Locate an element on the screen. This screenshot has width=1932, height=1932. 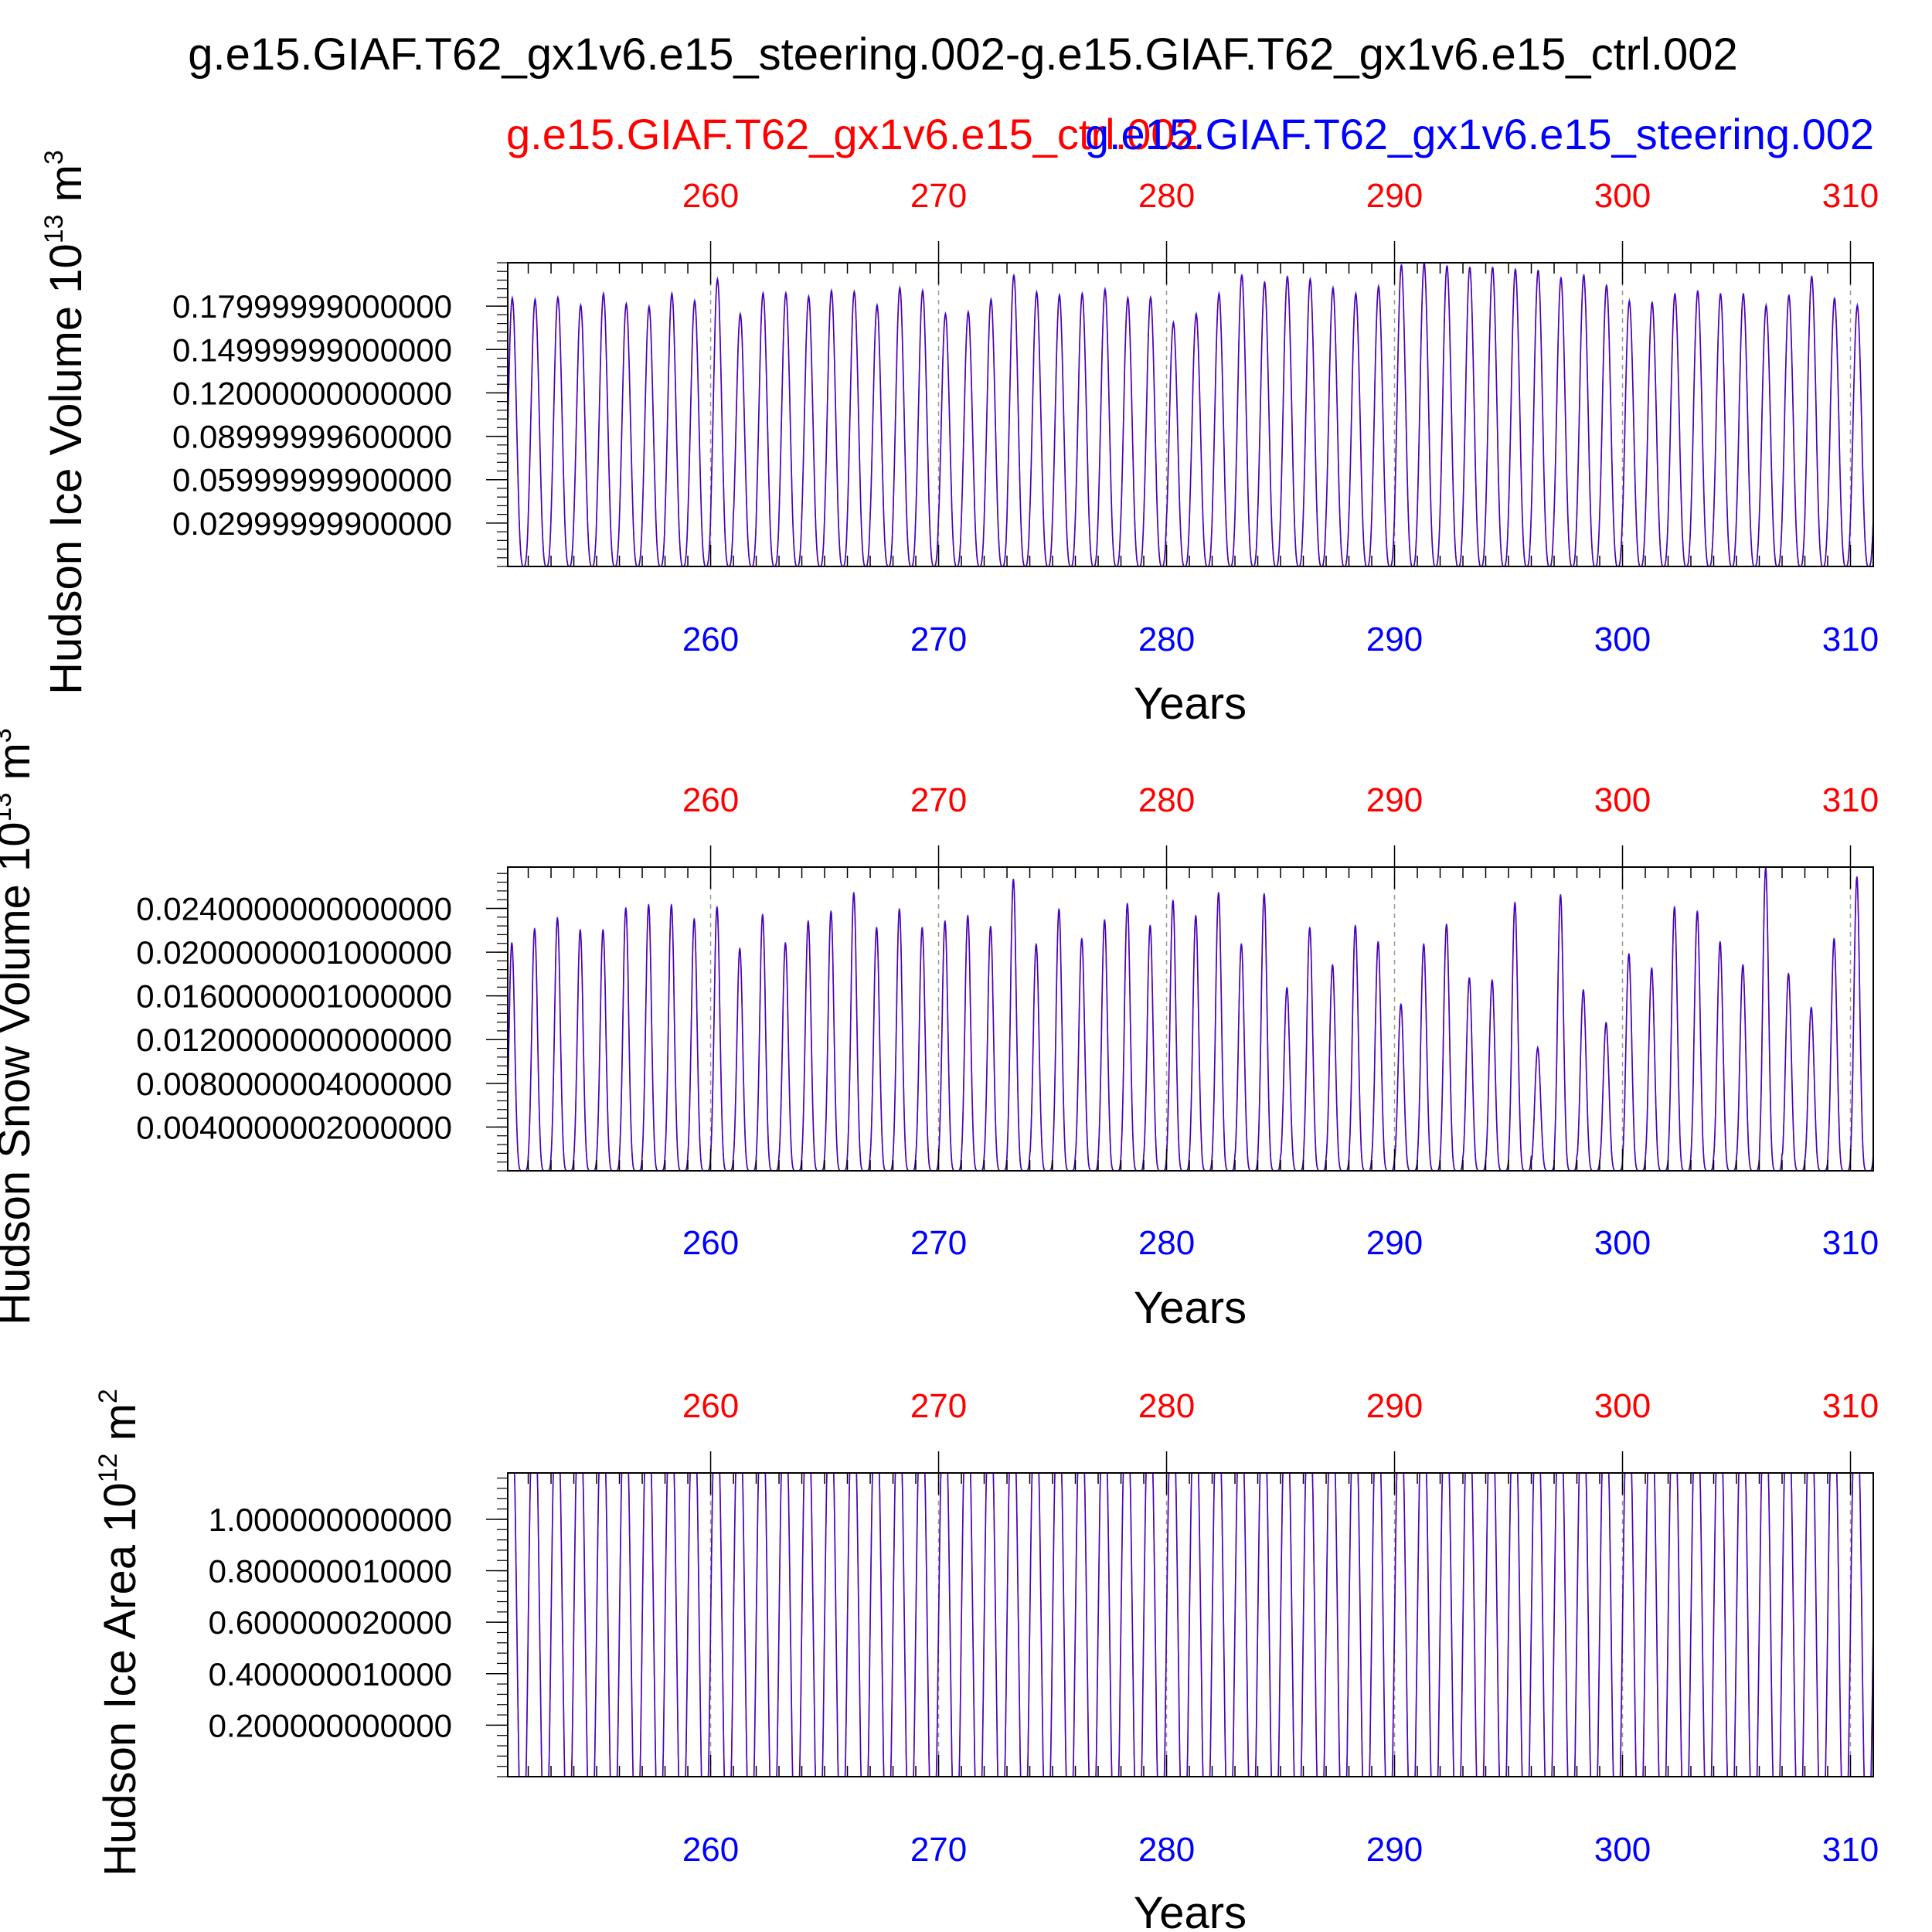
y-axis-title: Hudson Ice Volume 1013 m3 is located at coordinates (65, 422).